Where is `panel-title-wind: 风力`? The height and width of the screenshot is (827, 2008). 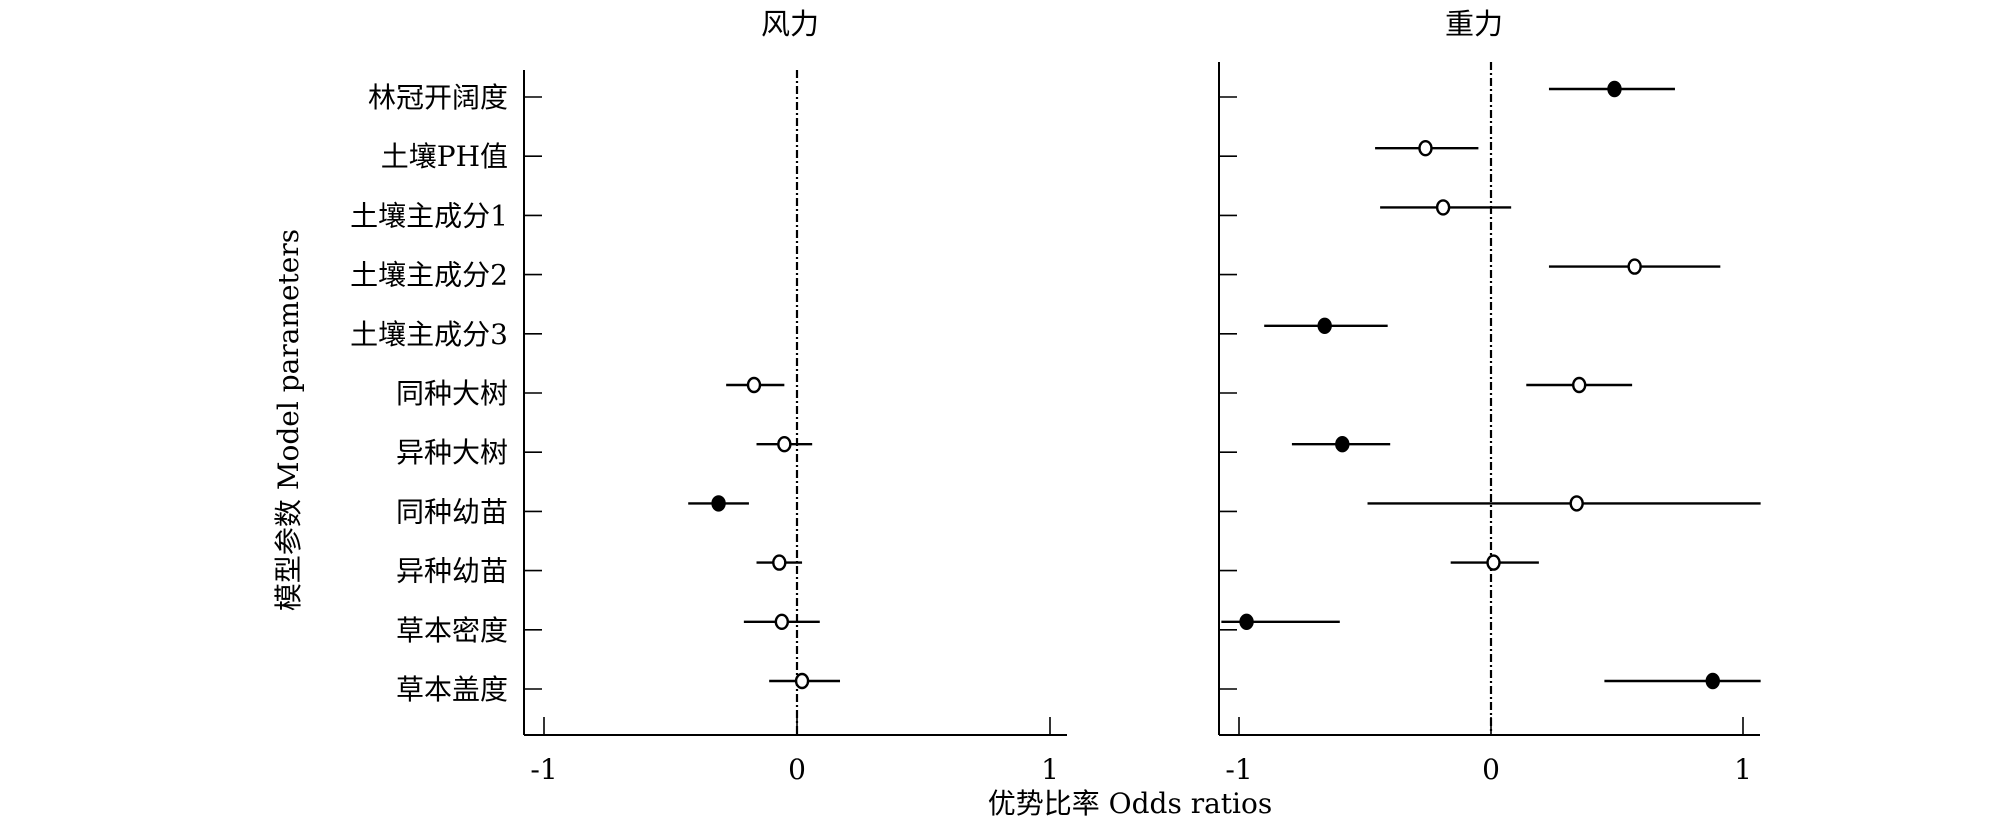 panel-title-wind: 风力 is located at coordinates (790, 24).